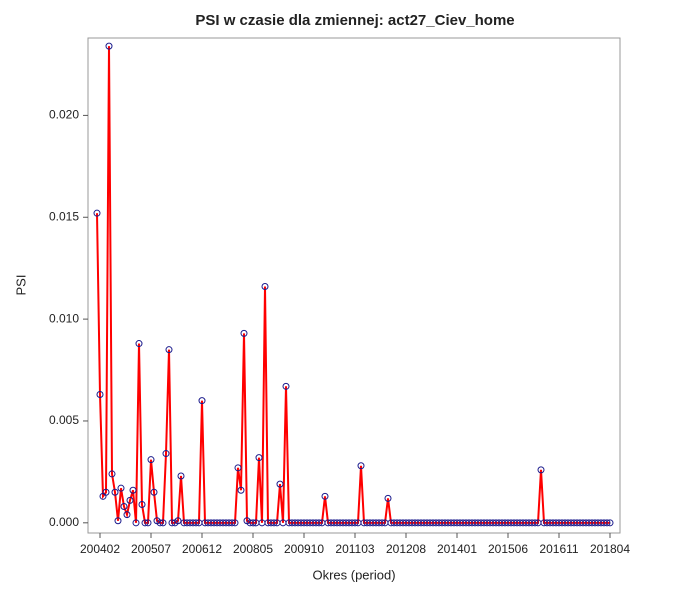 The image size is (700, 605). What do you see at coordinates (304, 549) in the screenshot?
I see `x-tick-label: 200910` at bounding box center [304, 549].